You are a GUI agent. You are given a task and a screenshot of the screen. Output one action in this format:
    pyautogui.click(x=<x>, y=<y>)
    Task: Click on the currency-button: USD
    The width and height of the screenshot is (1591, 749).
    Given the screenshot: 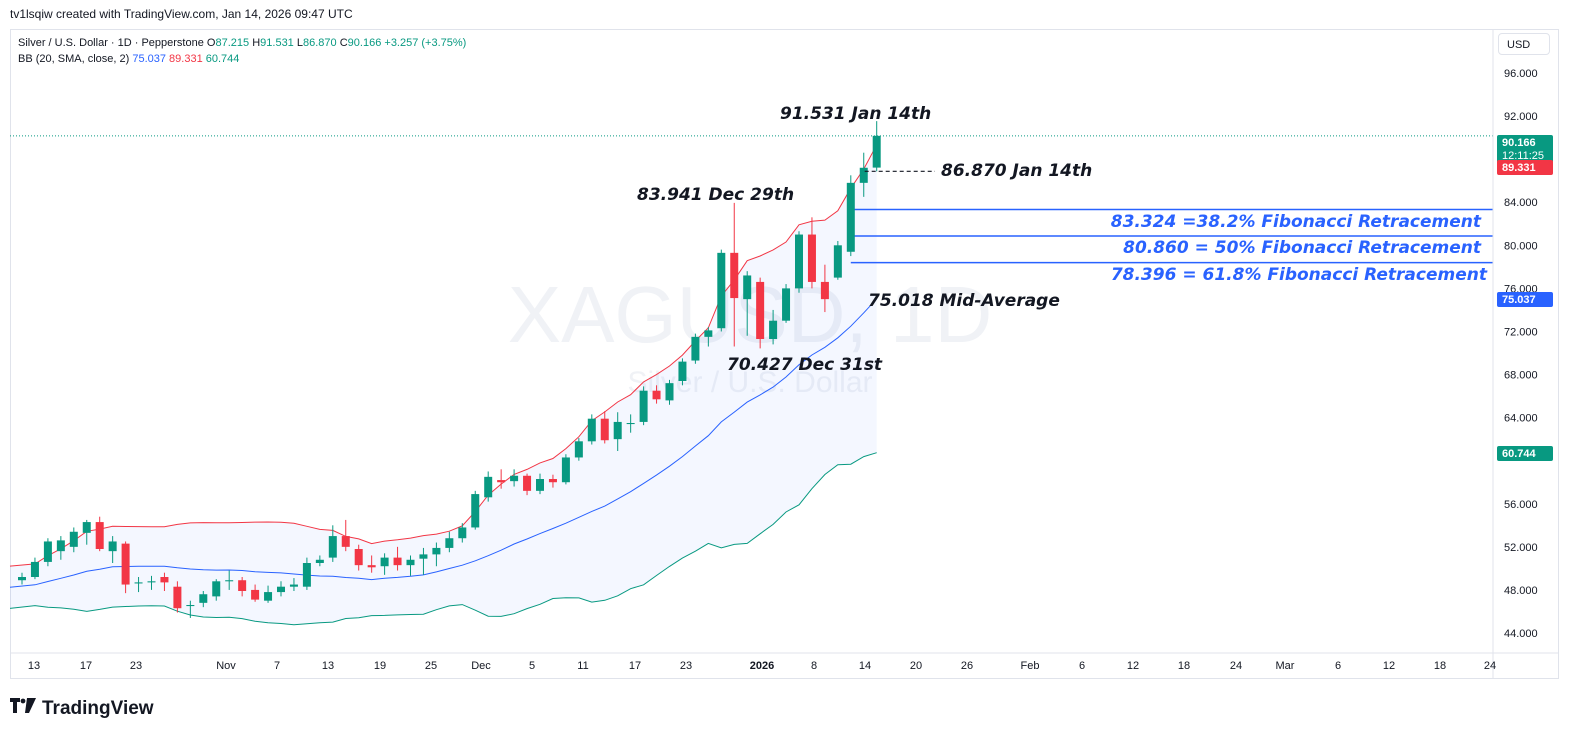 What is the action you would take?
    pyautogui.click(x=1524, y=44)
    